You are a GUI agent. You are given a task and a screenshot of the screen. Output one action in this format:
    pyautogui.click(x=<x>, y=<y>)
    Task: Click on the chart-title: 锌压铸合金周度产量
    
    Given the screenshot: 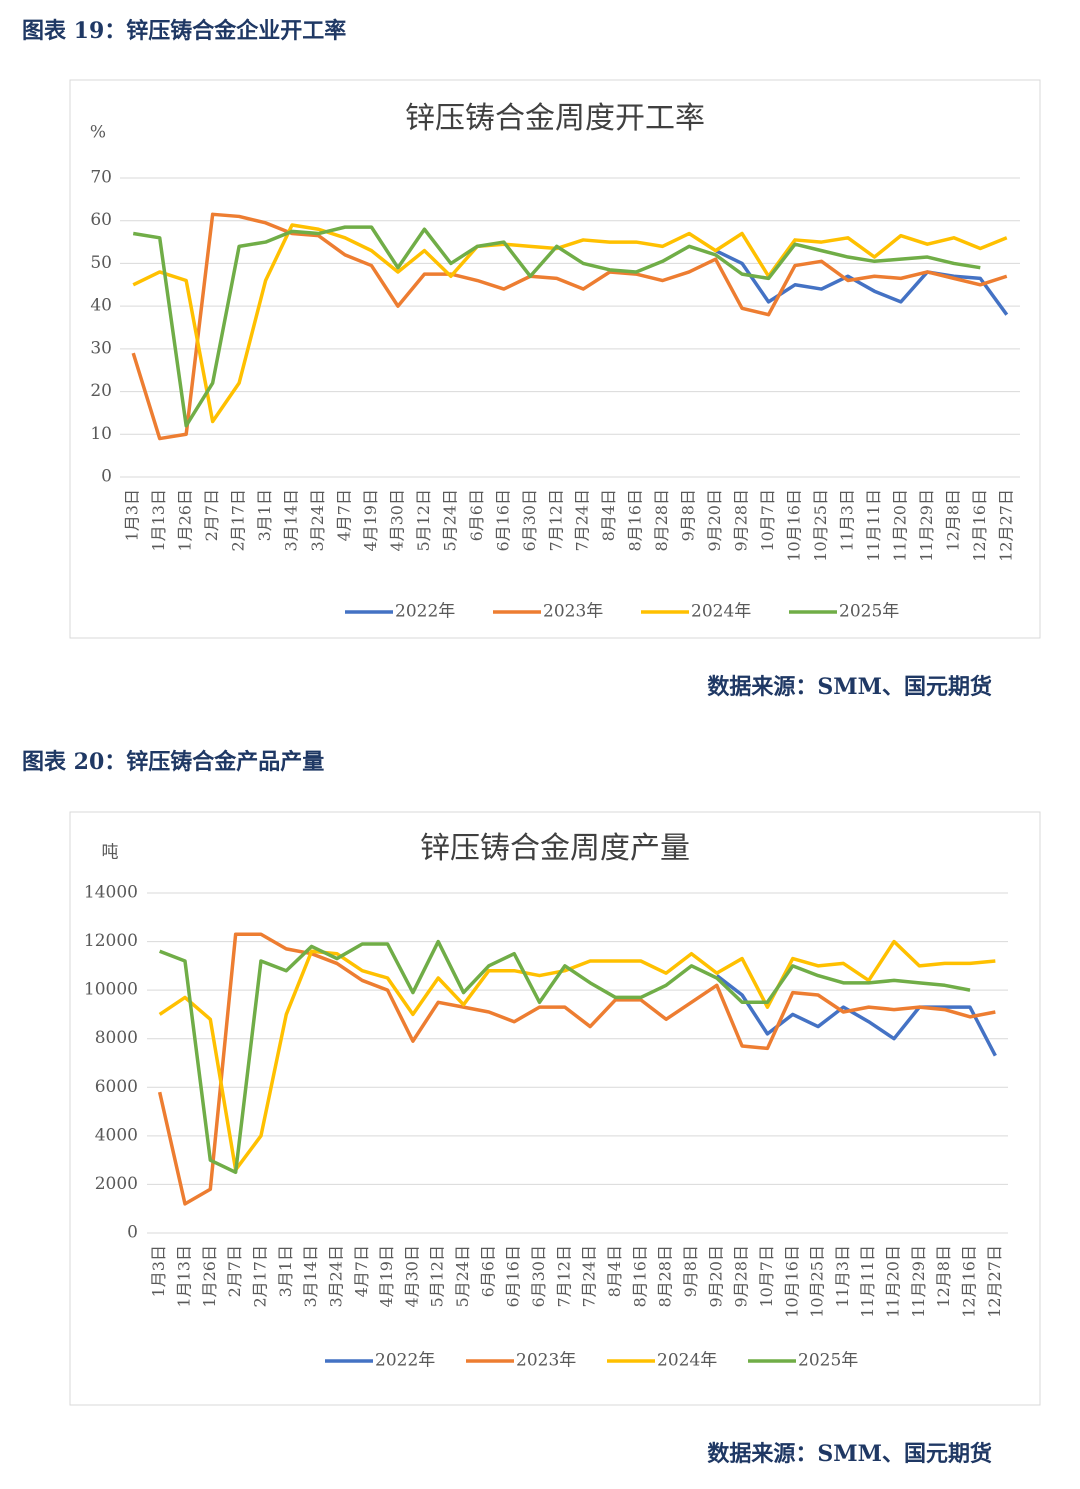 What is the action you would take?
    pyautogui.click(x=555, y=848)
    